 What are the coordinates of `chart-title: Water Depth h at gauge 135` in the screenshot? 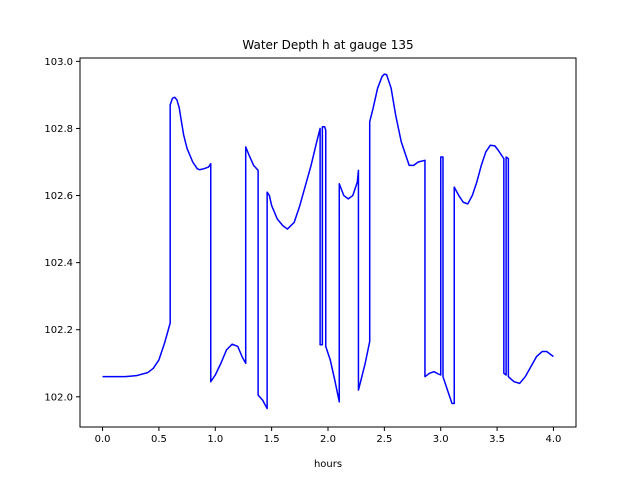 It's located at (327, 45).